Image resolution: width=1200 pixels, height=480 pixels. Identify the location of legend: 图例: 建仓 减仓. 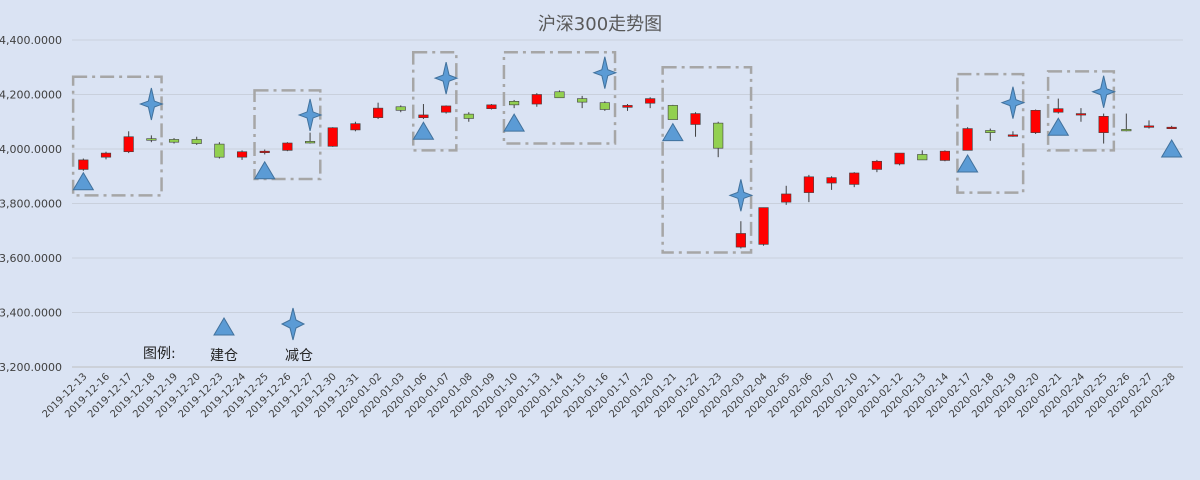
(228, 335).